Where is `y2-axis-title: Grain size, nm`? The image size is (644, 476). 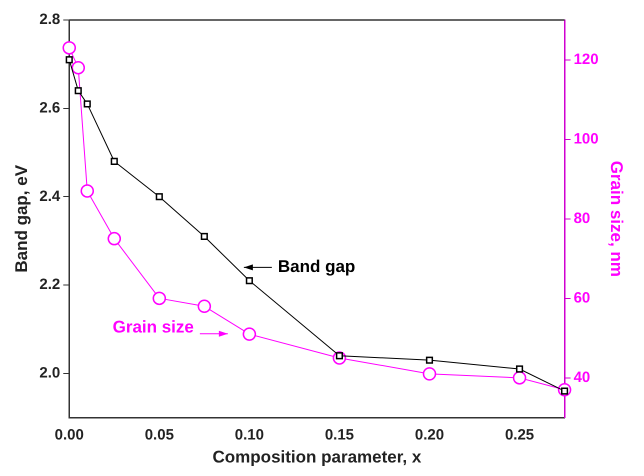 y2-axis-title: Grain size, nm is located at coordinates (616, 218).